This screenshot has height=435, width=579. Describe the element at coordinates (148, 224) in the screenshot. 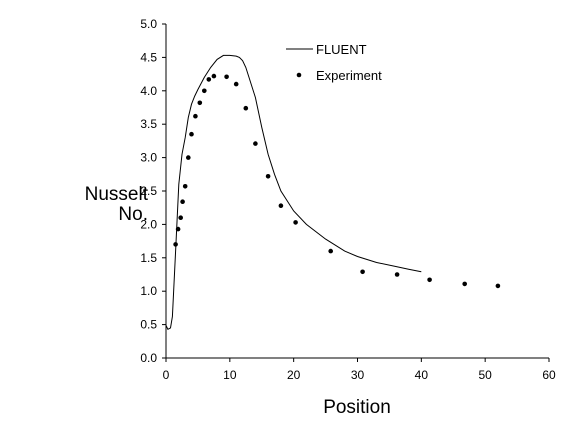

I see `y-tick-label: 2.0` at that location.